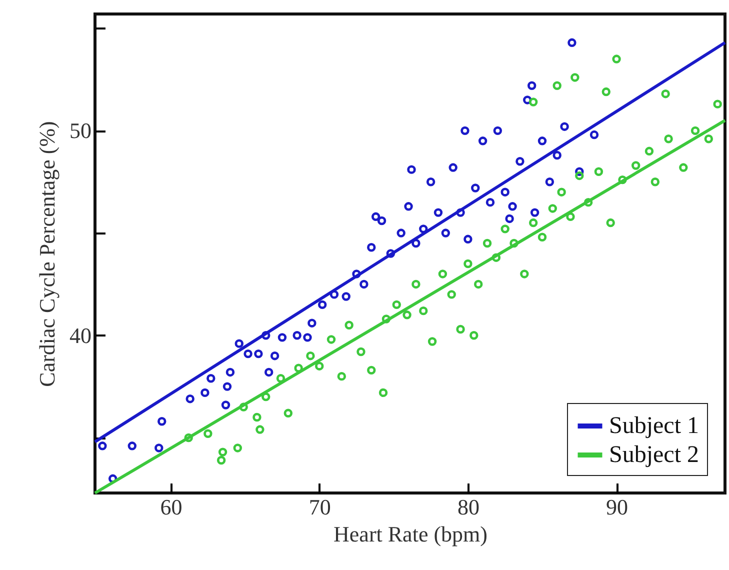  I want to click on y-tick-label: 40, so click(81, 335).